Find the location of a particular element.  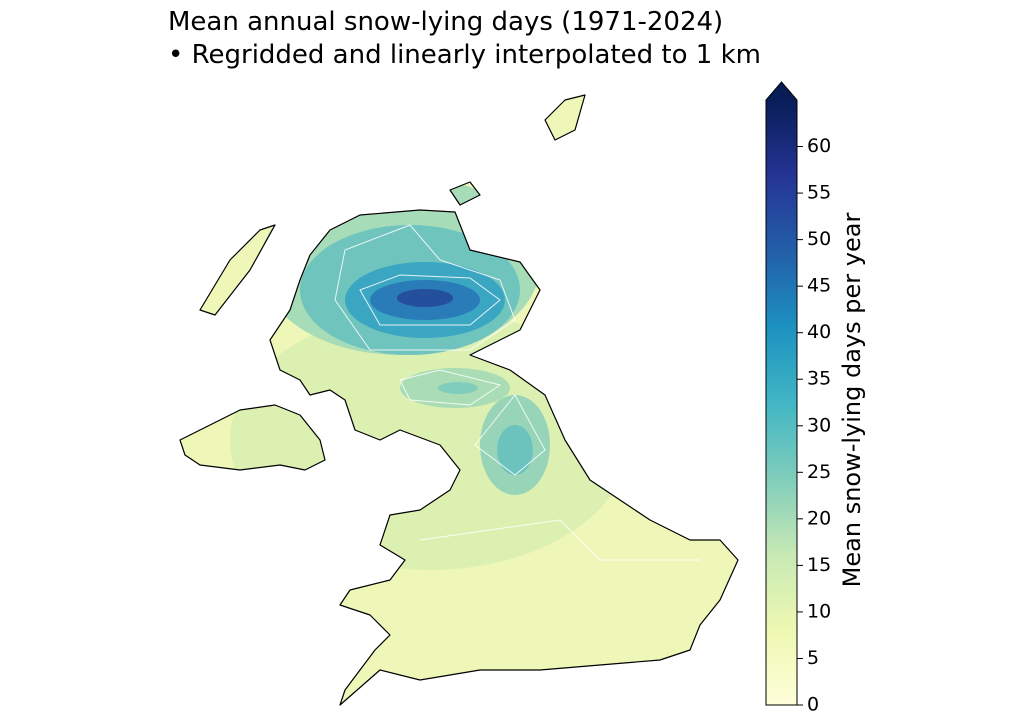

colorbar-extend is located at coordinates (781, 91).